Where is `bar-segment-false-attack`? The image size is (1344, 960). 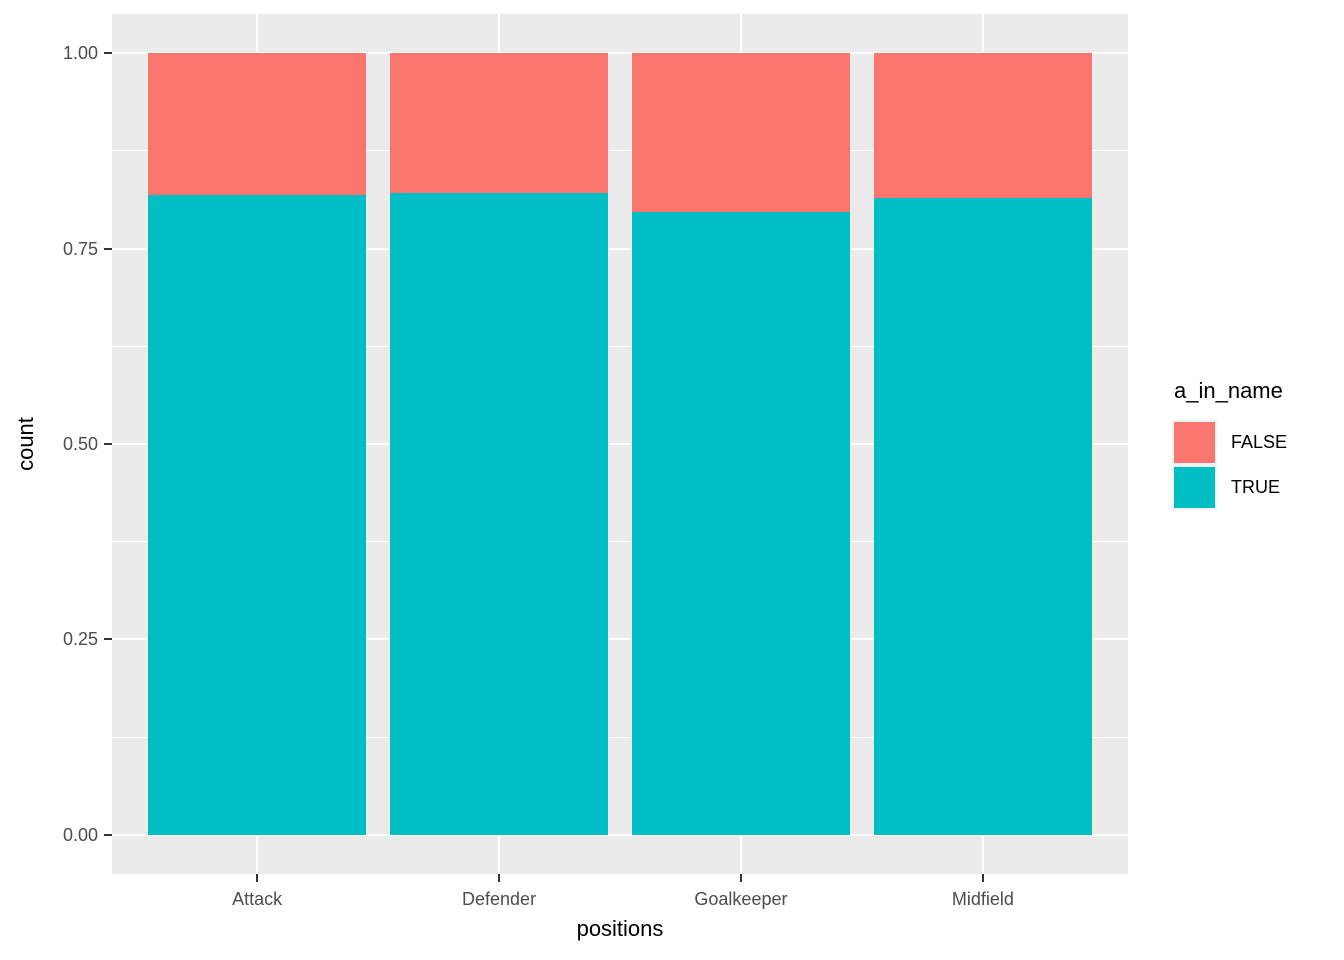
bar-segment-false-attack is located at coordinates (257, 124).